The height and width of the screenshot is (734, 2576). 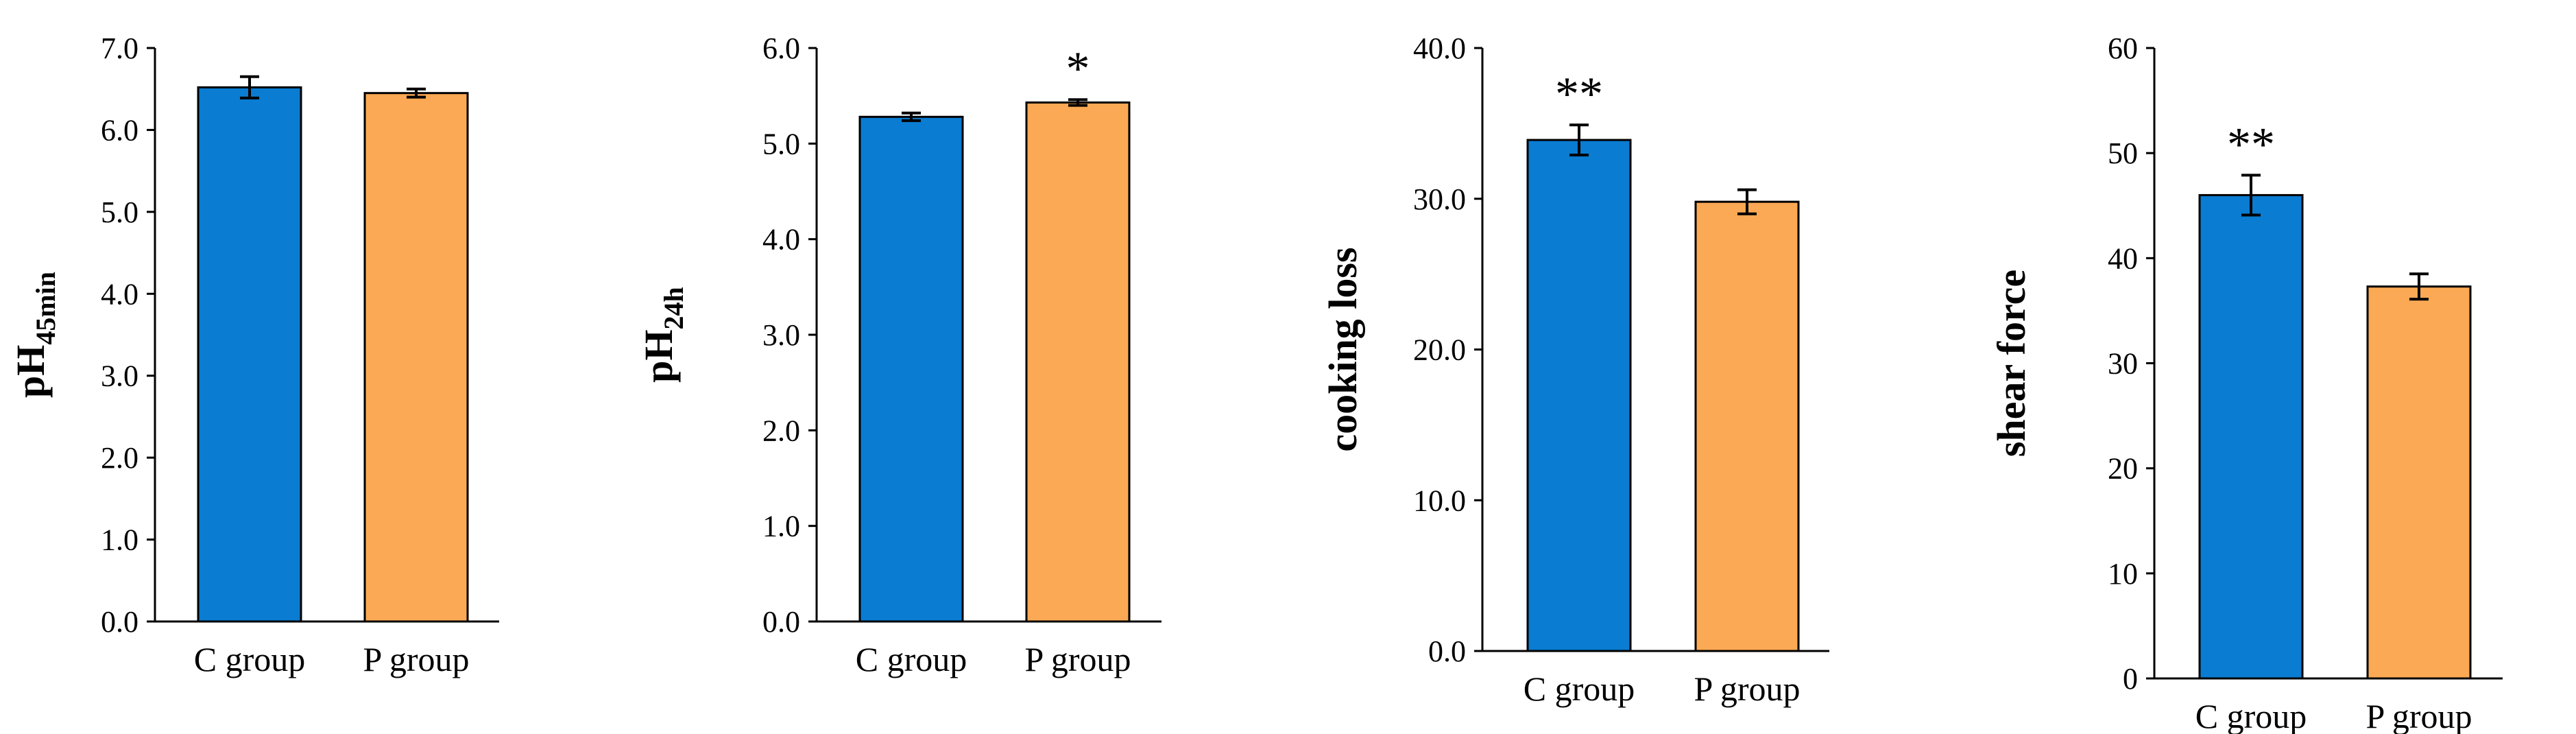 I want to click on y-tick-label: 0, so click(x=2131, y=679).